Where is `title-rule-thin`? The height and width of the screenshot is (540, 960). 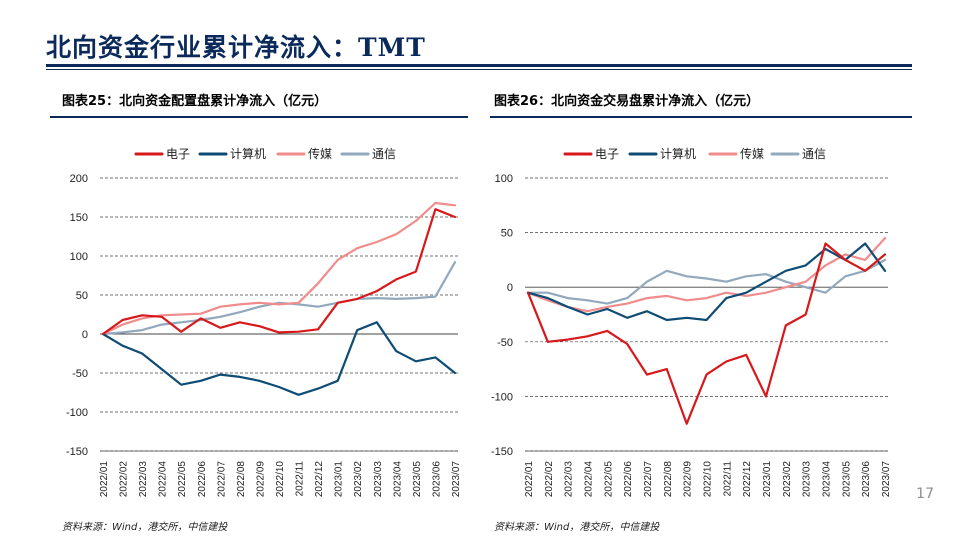 title-rule-thin is located at coordinates (479, 69).